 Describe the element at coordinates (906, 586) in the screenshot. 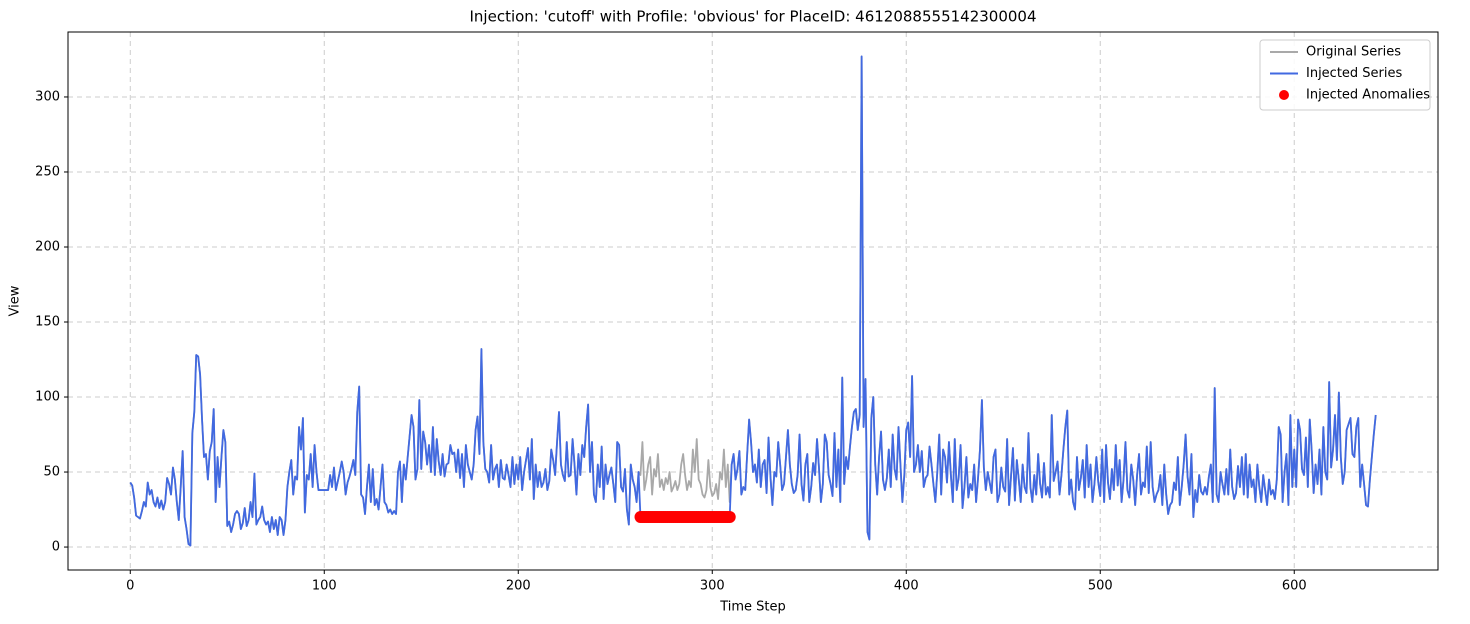

I see `x-tick-label: 400` at that location.